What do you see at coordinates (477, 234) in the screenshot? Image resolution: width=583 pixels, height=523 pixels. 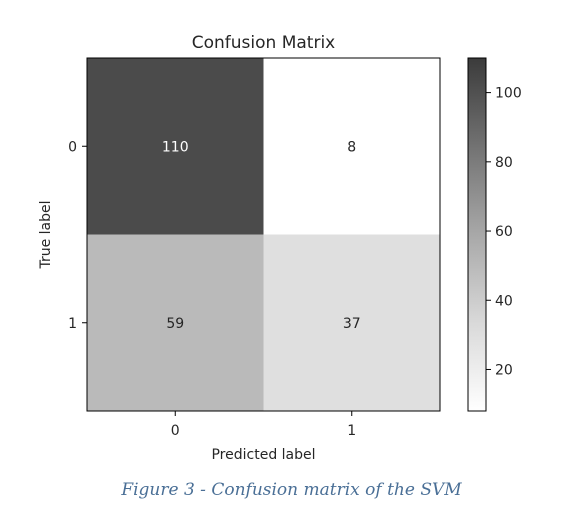 I see `colorbar` at bounding box center [477, 234].